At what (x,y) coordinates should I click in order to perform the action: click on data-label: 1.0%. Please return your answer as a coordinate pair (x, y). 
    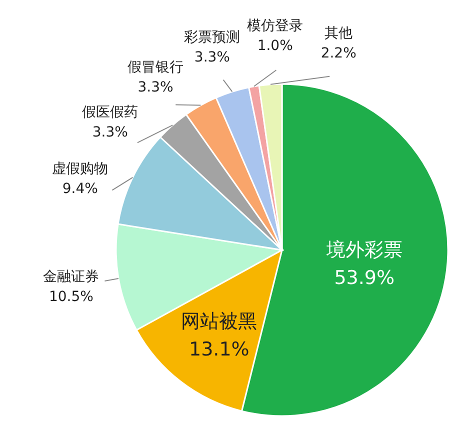
    Looking at the image, I should click on (275, 46).